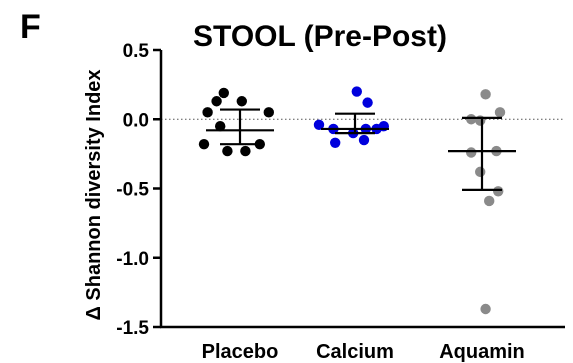  I want to click on x-tick-label: Placebo, so click(240, 352).